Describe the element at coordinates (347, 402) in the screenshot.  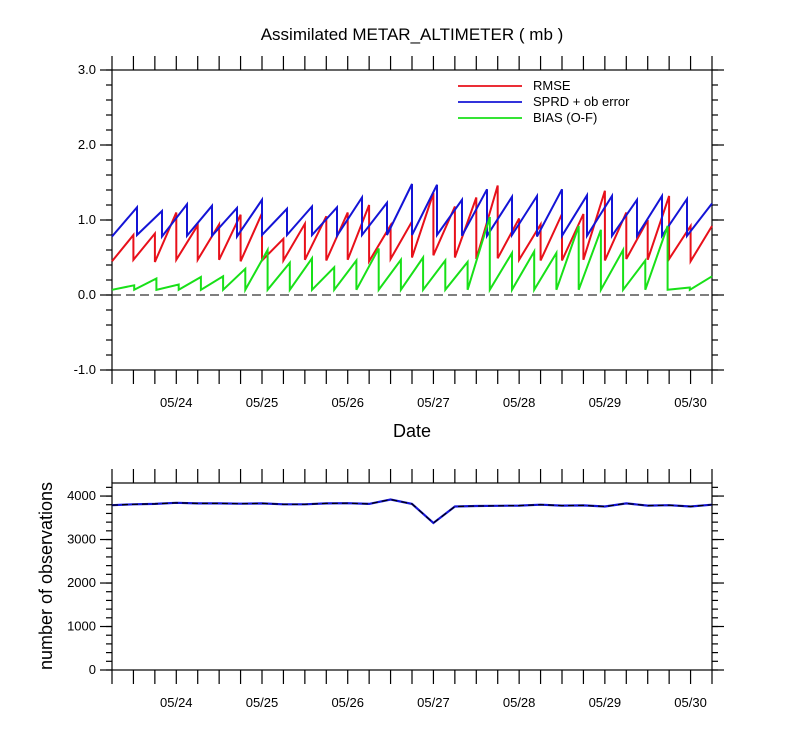
I see `top-xtick-label-2: 05/26` at that location.